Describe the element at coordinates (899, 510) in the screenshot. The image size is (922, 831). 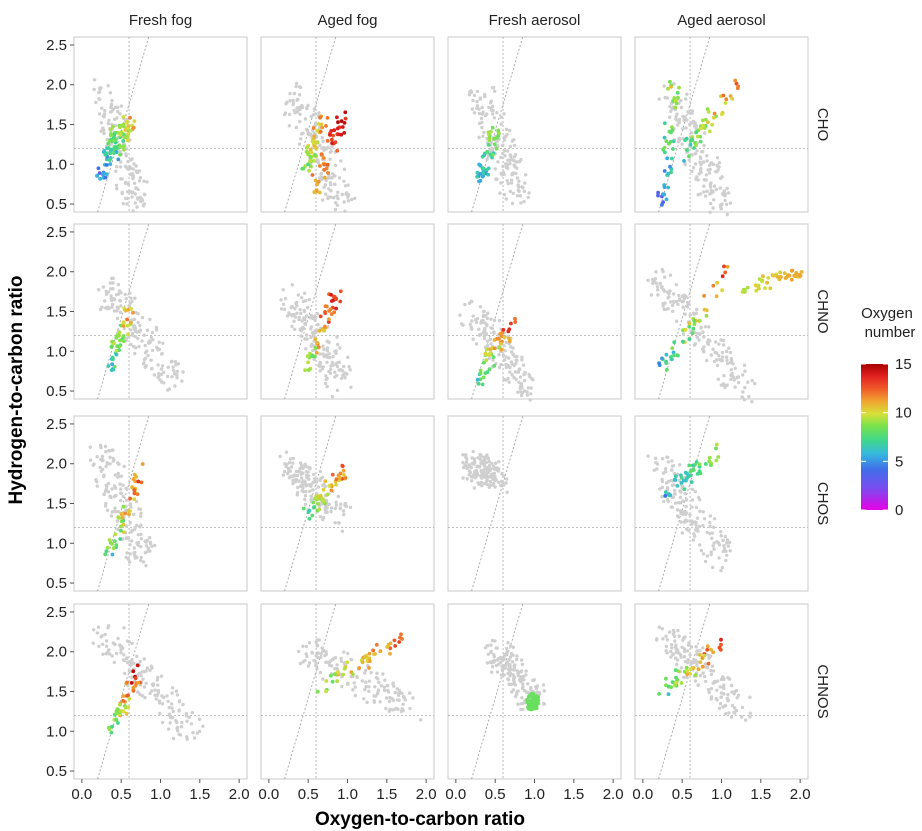
I see `colorbar-tick-label: 0` at that location.